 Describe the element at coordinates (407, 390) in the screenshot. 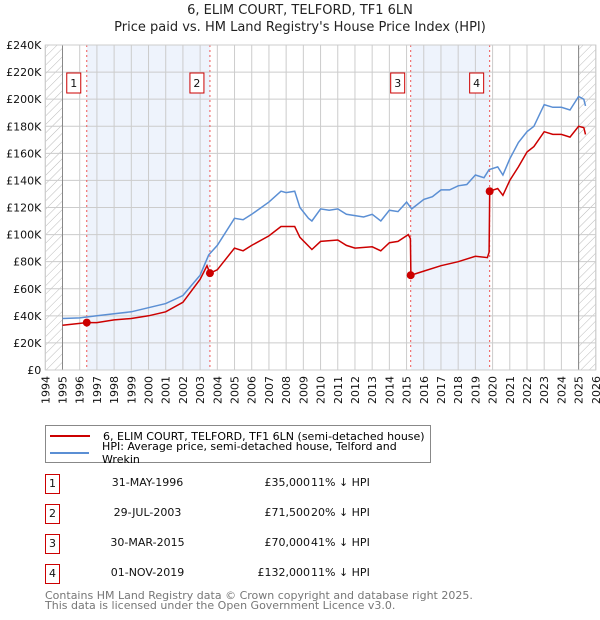

I see `x-tick-label: 2015` at that location.